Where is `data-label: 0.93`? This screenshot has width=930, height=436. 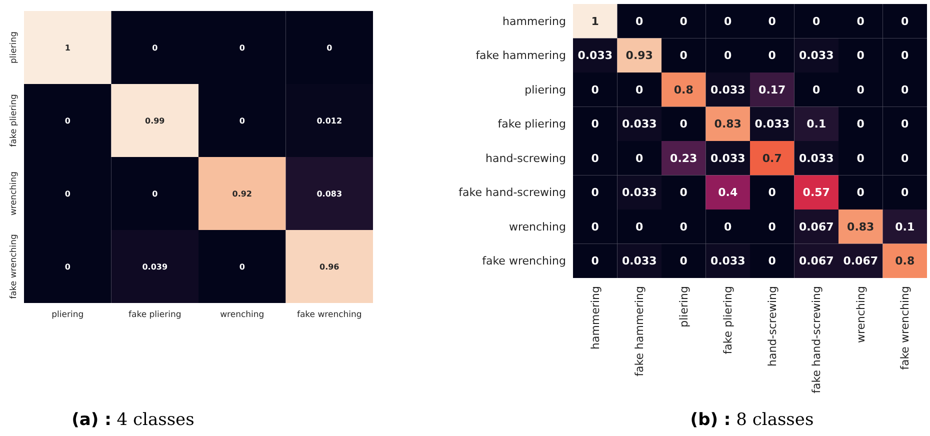 data-label: 0.93 is located at coordinates (639, 55).